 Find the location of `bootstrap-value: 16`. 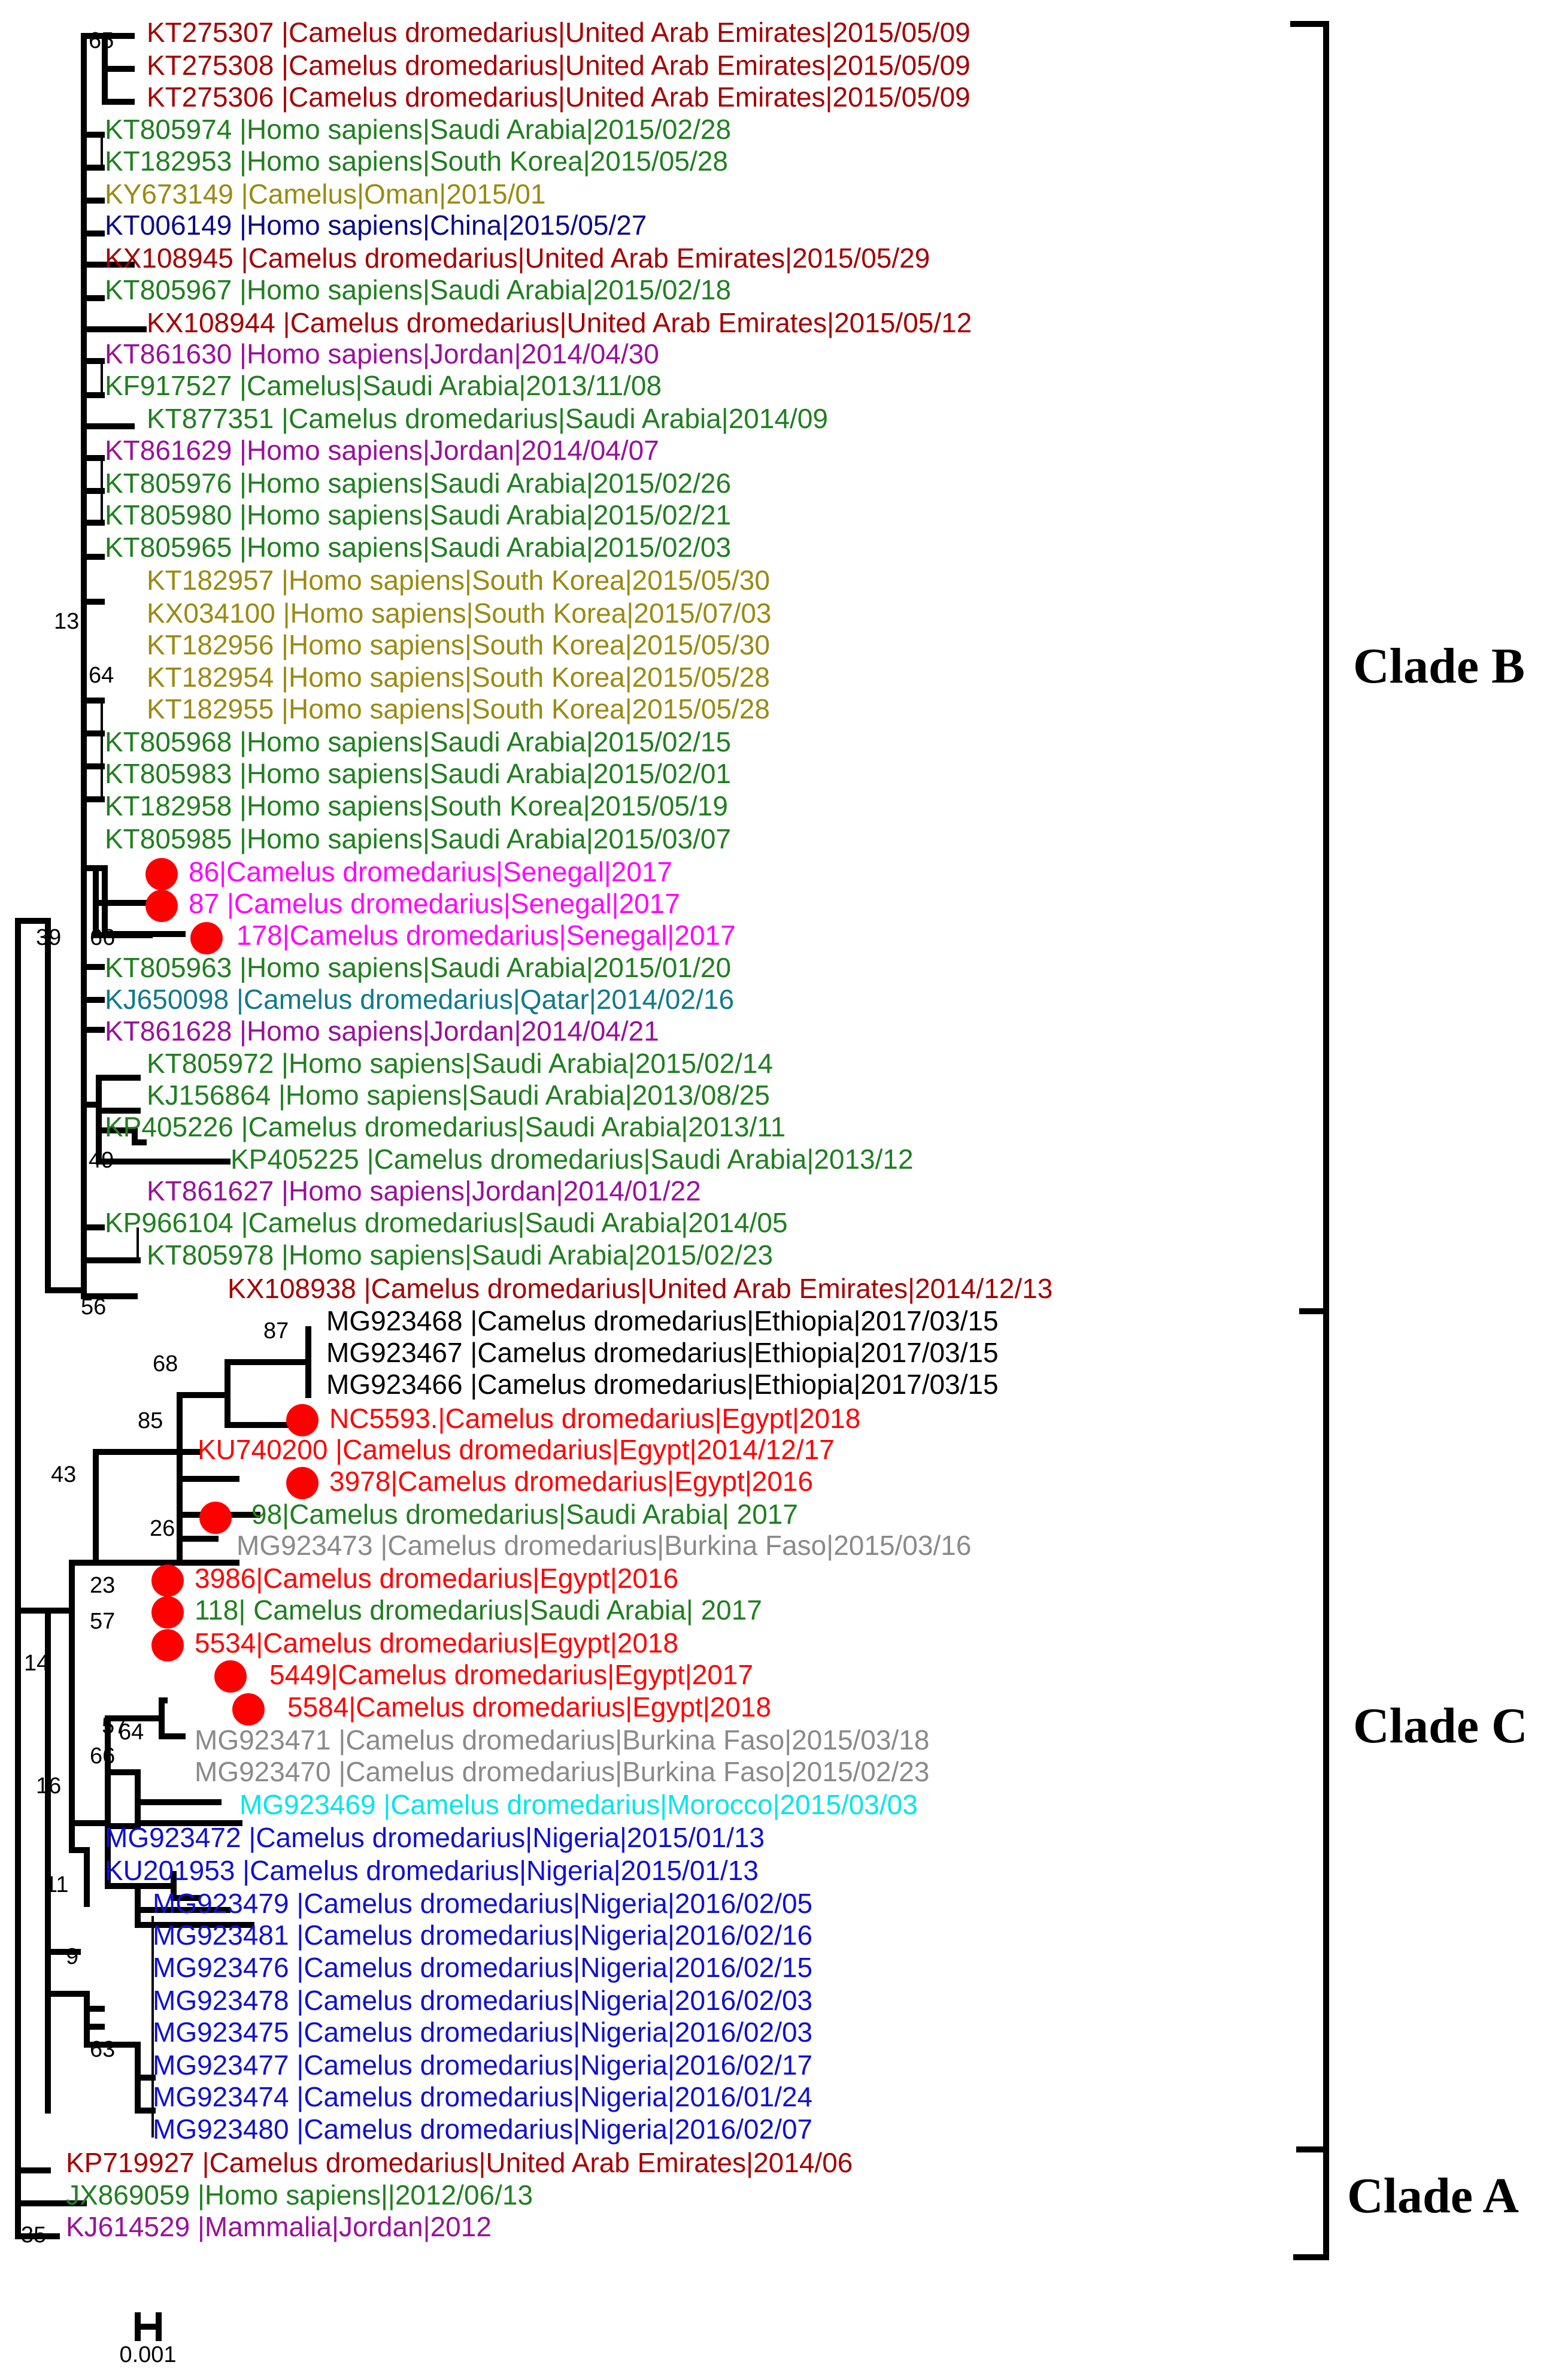

bootstrap-value: 16 is located at coordinates (48, 1786).